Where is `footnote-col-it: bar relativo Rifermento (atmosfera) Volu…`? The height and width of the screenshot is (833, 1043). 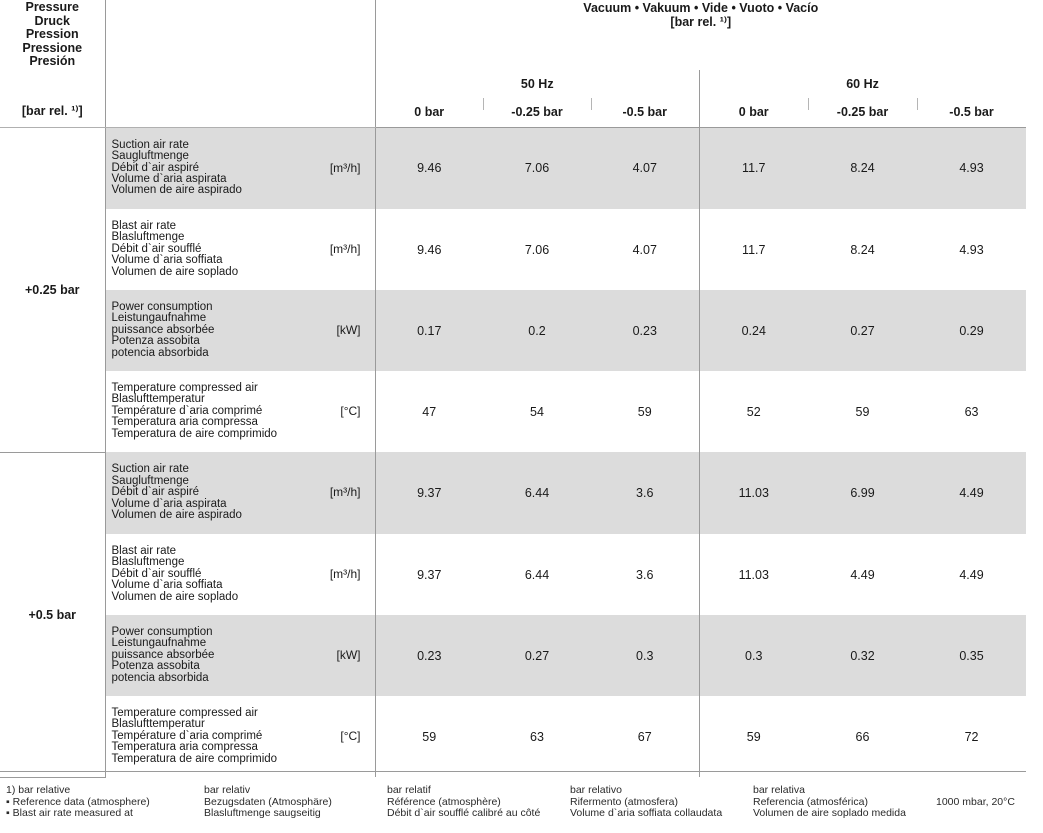
footnote-col-it: bar relativo Rifermento (atmosfera) Volu… is located at coordinates (646, 802).